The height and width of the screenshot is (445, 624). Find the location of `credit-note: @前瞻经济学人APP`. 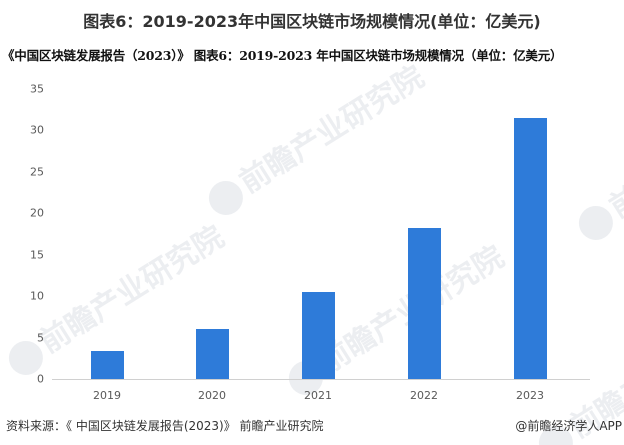

credit-note: @前瞻经济学人APP is located at coordinates (568, 426).